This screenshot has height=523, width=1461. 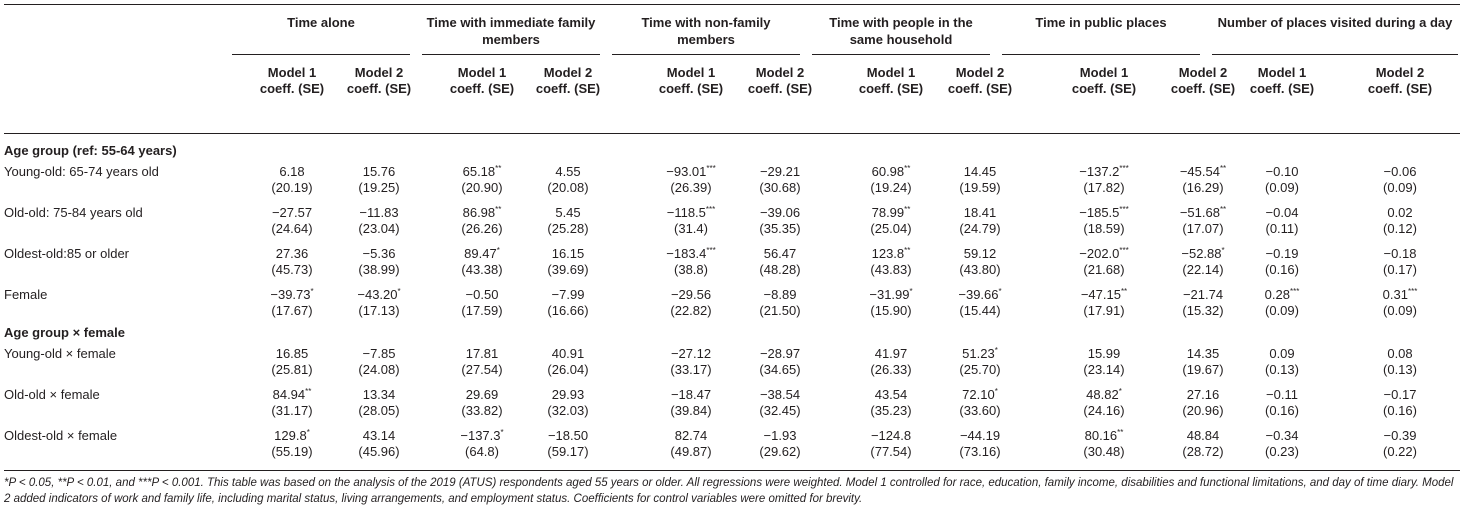 What do you see at coordinates (1282, 354) in the screenshot?
I see `coefficient: 0.09` at bounding box center [1282, 354].